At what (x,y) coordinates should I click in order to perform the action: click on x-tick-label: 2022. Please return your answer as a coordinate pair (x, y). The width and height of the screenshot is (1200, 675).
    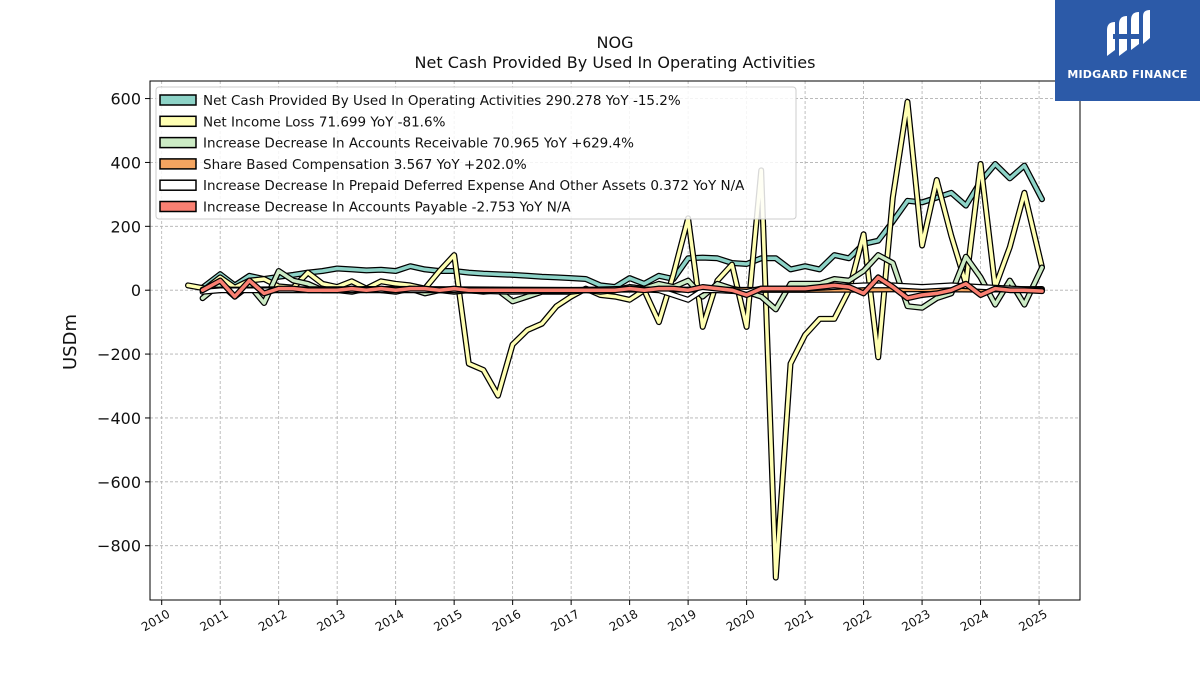
    Looking at the image, I should click on (857, 620).